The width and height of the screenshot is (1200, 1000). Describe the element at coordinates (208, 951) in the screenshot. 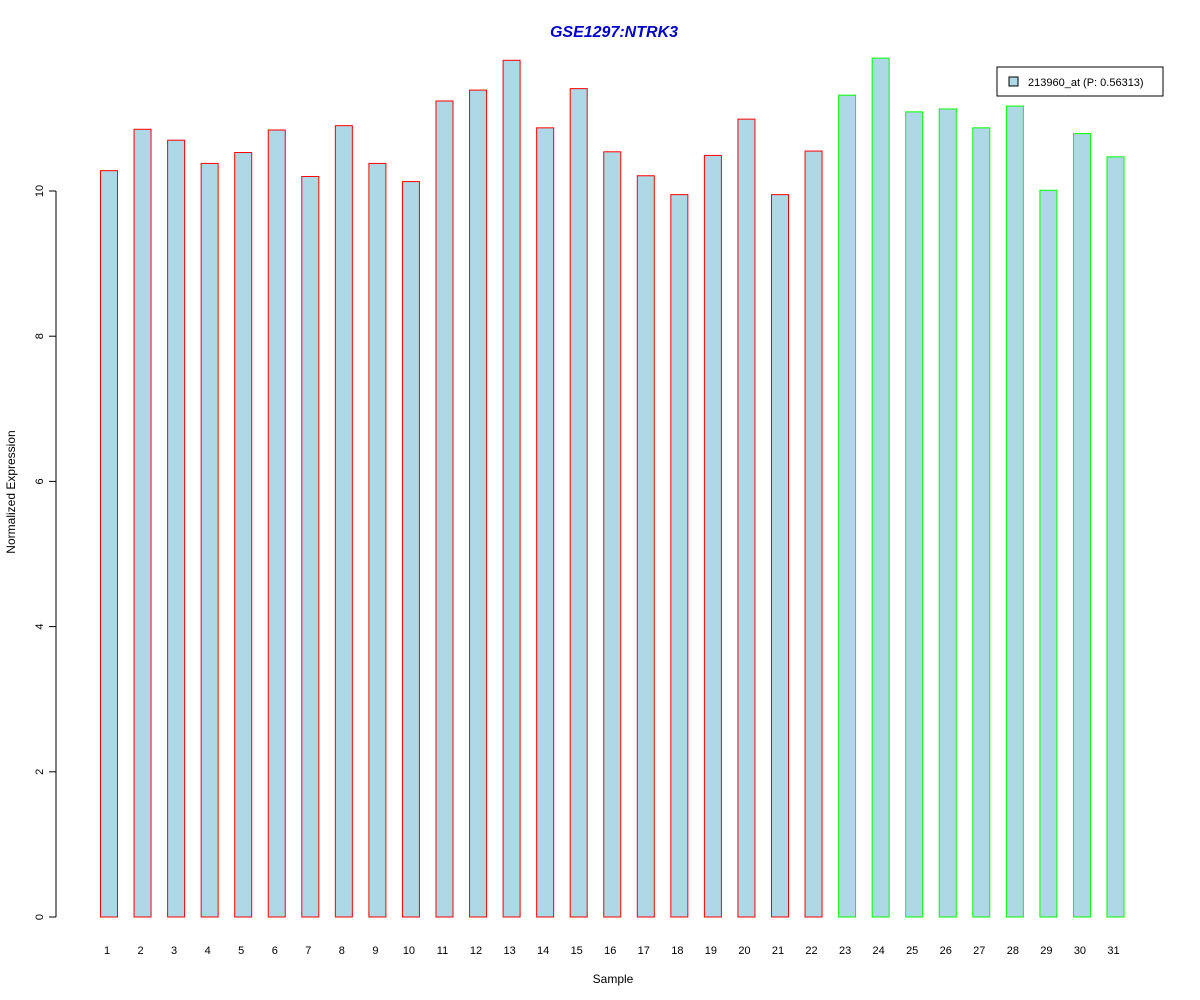

I see `x-tick-label: 4` at that location.